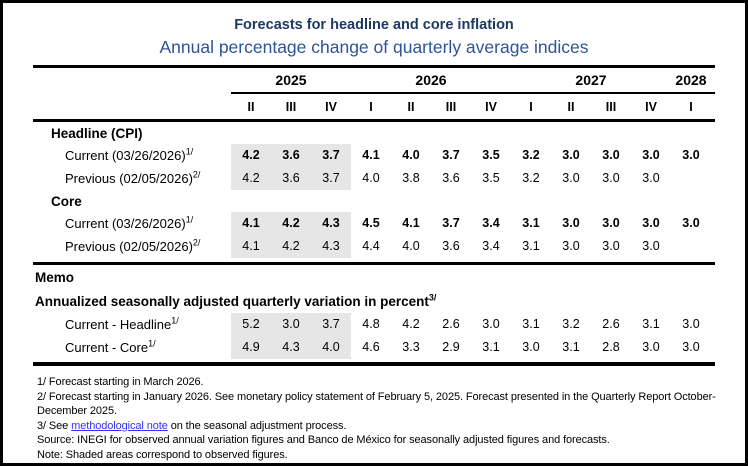 This screenshot has width=748, height=466. I want to click on year-label: 2027, so click(591, 80).